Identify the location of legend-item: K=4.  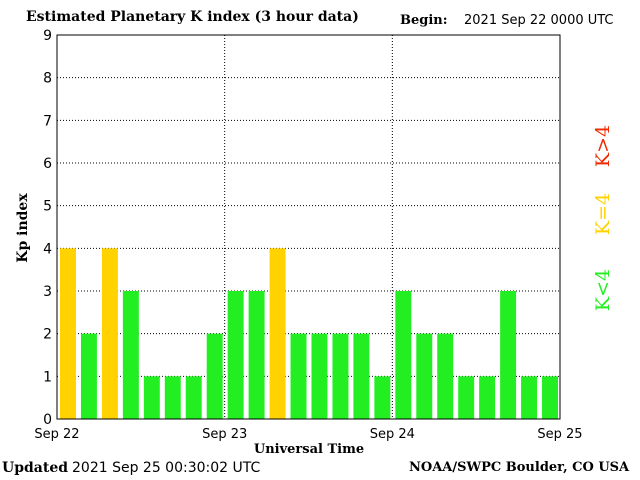
(603, 214).